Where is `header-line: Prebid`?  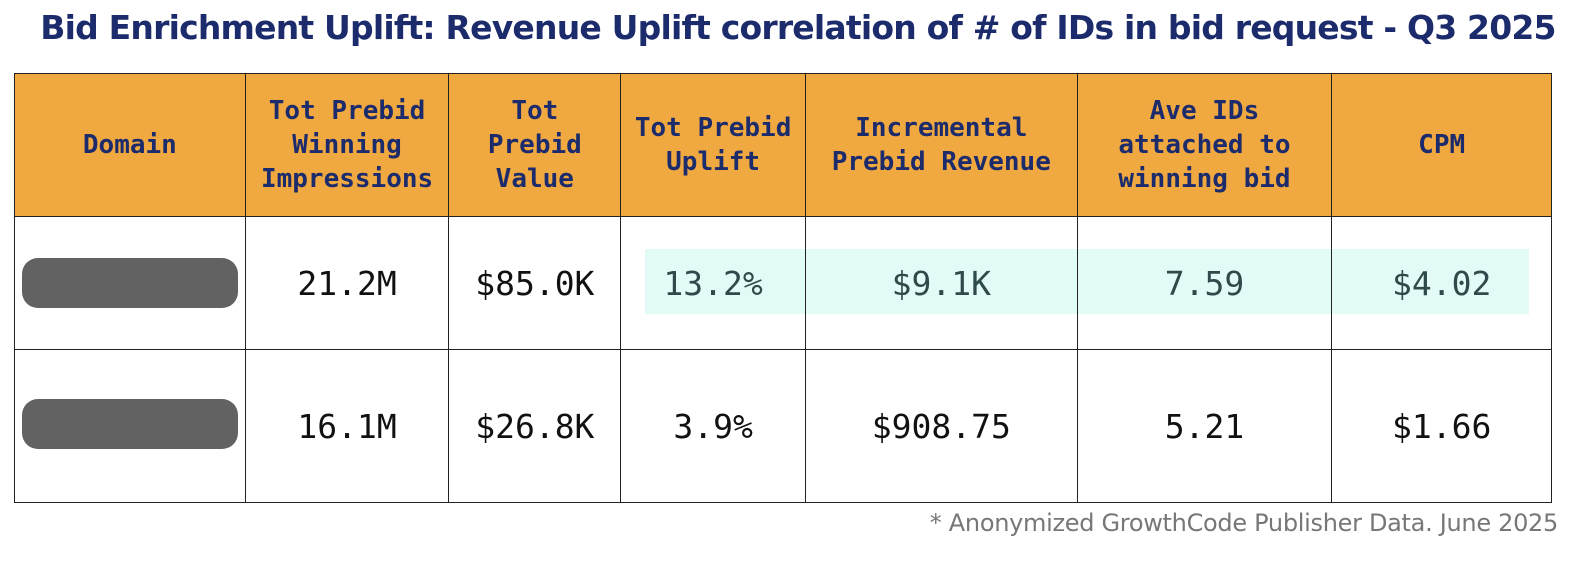 header-line: Prebid is located at coordinates (534, 145).